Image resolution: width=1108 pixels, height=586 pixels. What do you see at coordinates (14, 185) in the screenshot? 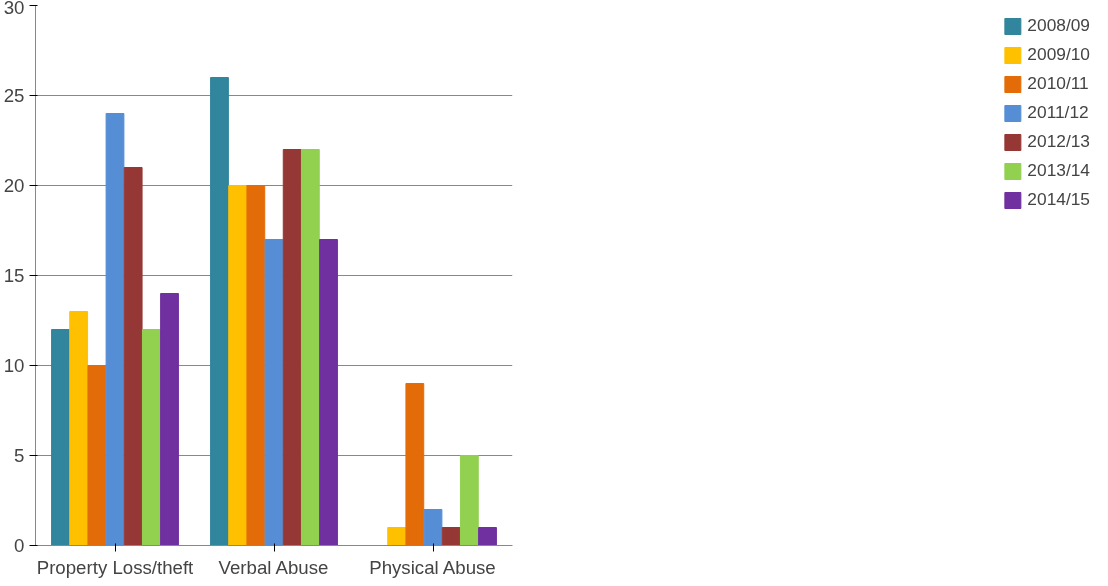
I see `y-tick-label: 20` at bounding box center [14, 185].